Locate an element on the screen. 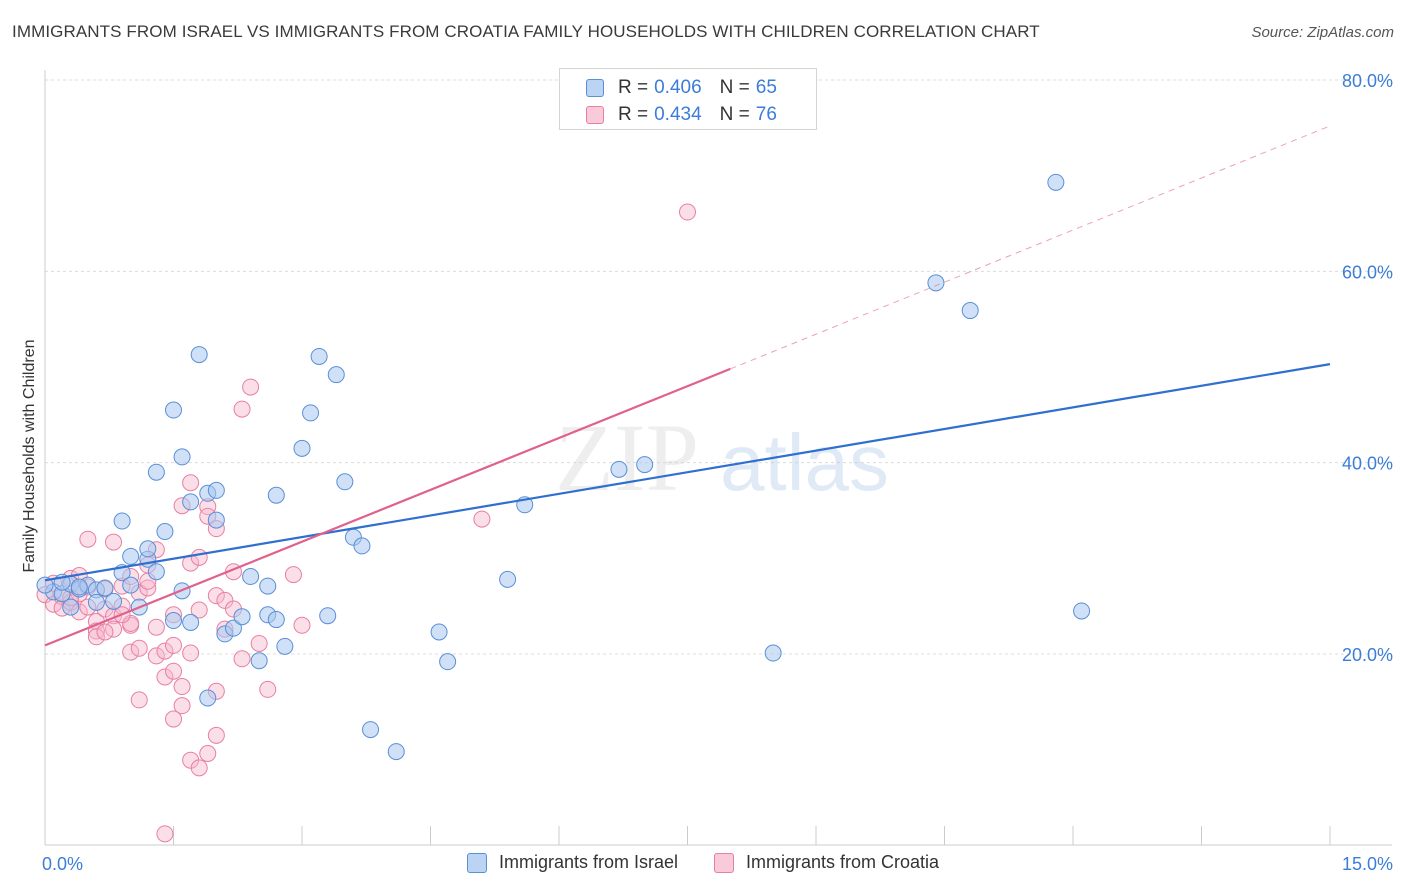 Image resolution: width=1406 pixels, height=892 pixels. source-label: Source: ZipAtlas.com is located at coordinates (1322, 32).